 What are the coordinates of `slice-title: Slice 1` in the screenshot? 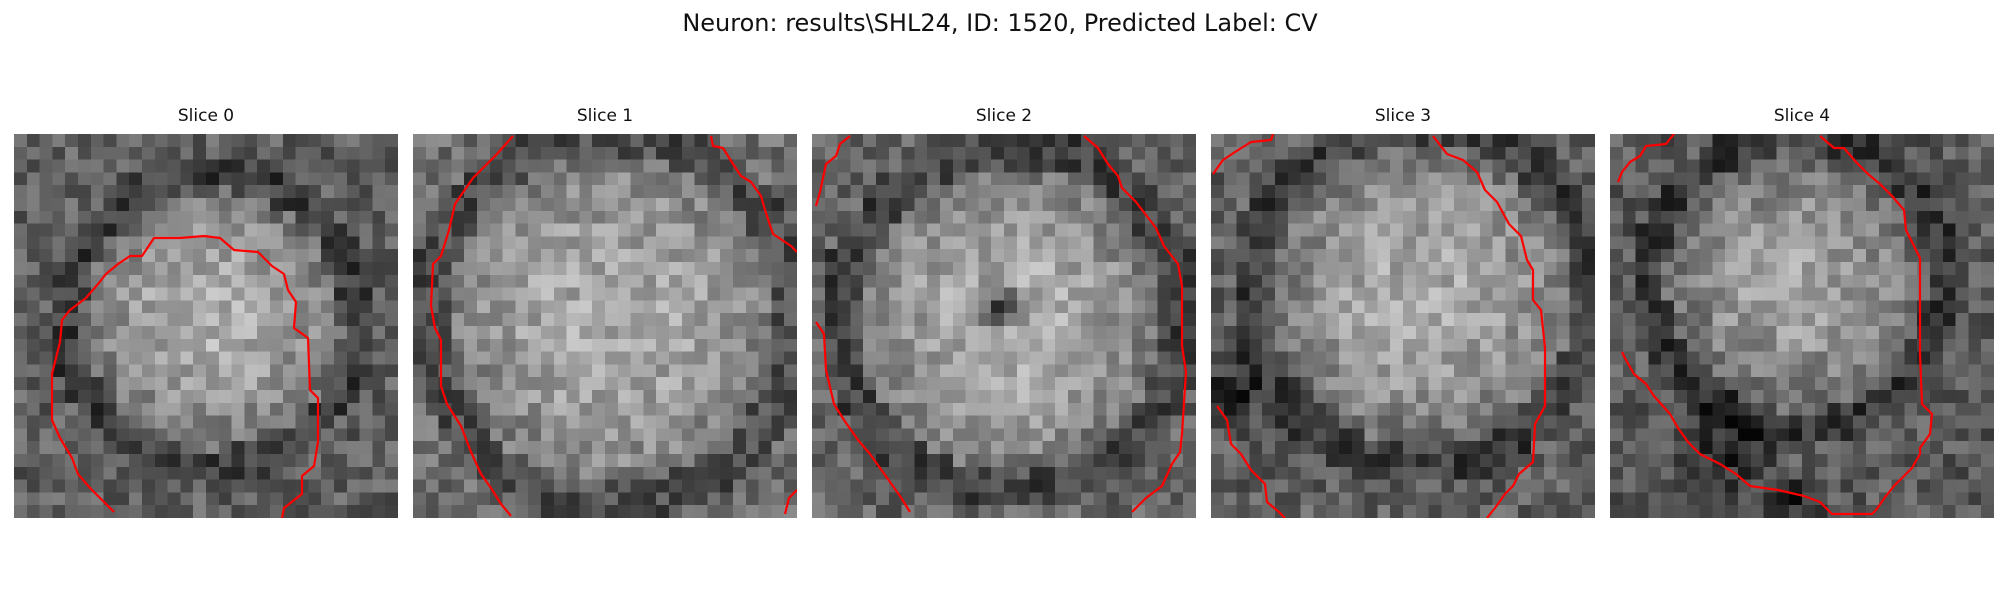 It's located at (605, 116).